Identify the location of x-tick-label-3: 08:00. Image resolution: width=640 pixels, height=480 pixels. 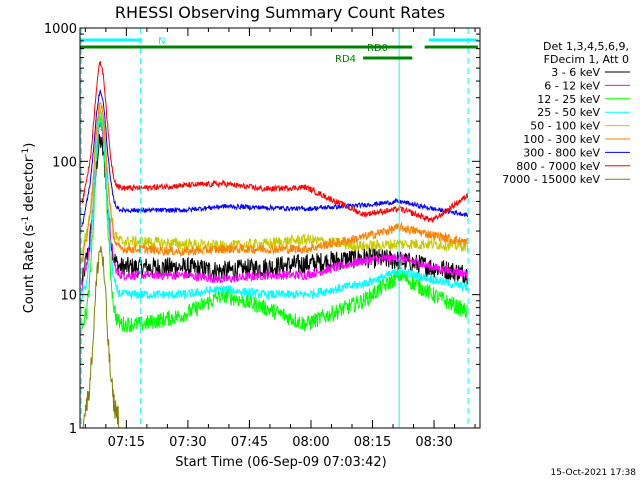
(310, 442).